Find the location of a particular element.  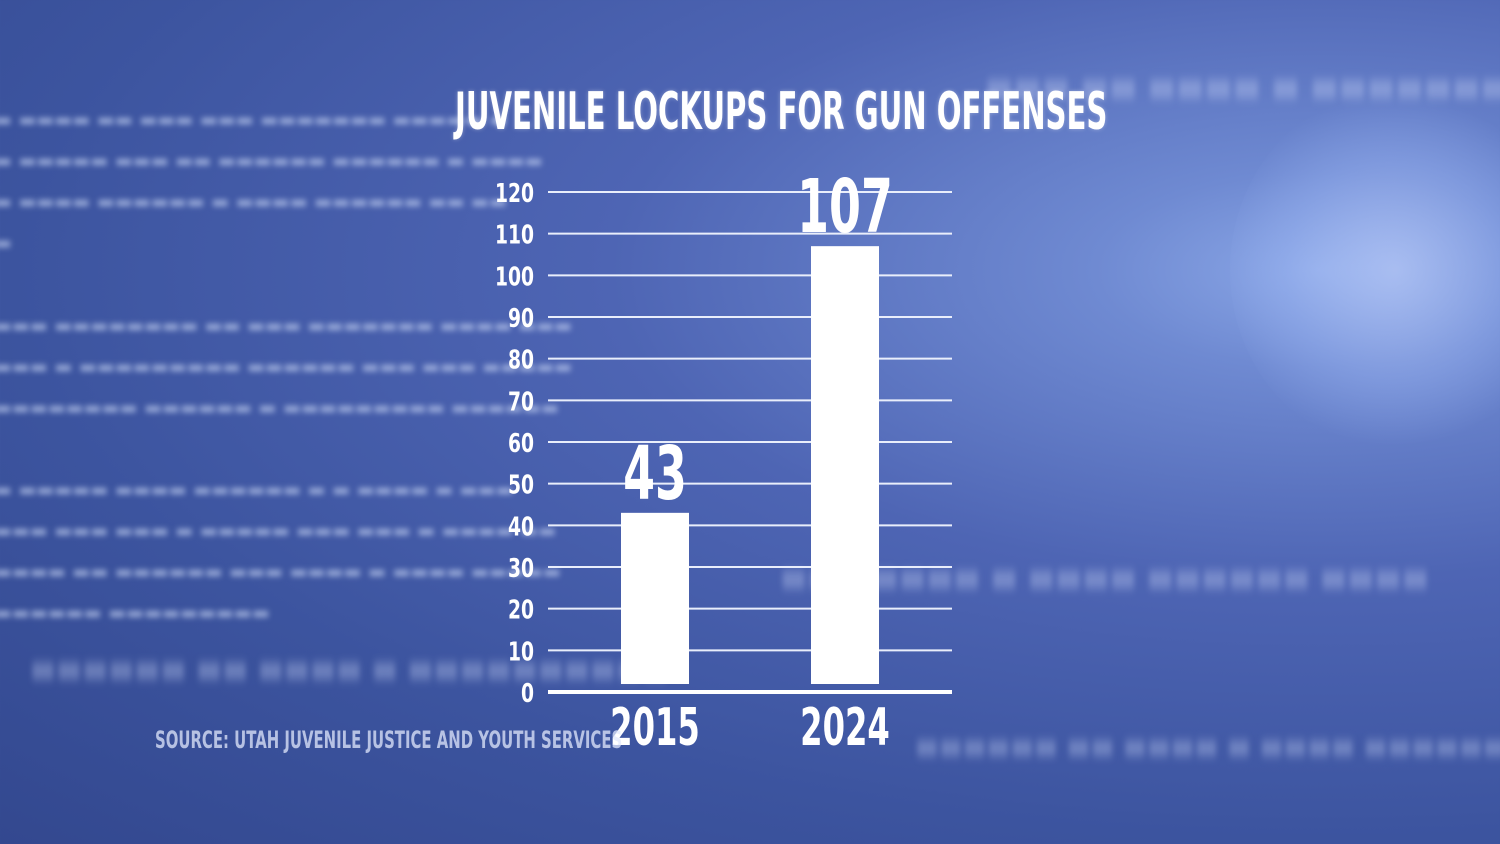

data-labels: 43 107 is located at coordinates (758, 340).